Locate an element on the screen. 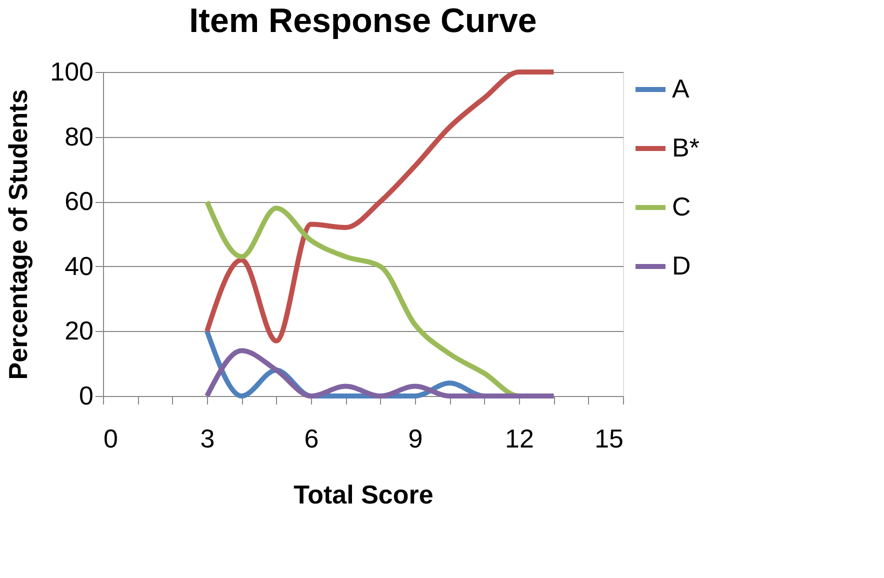 This screenshot has height=578, width=884. legend-label: A is located at coordinates (681, 89).